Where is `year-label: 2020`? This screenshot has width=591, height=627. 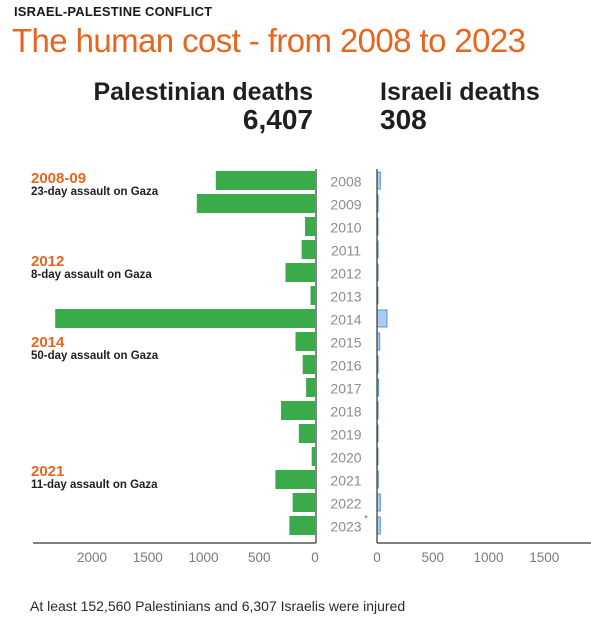 year-label: 2020 is located at coordinates (345, 458).